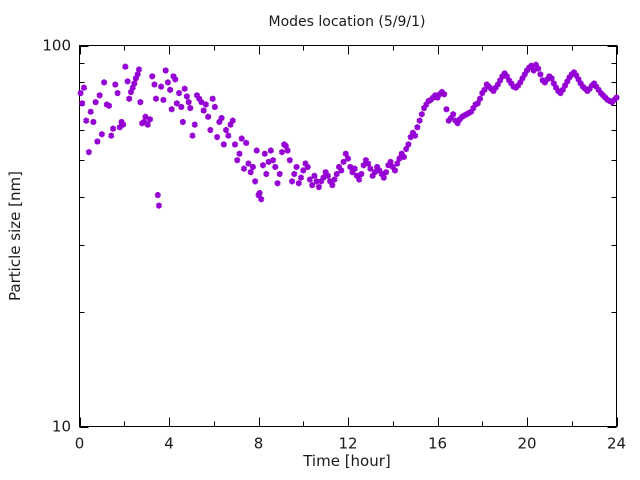 The image size is (640, 480). What do you see at coordinates (56, 46) in the screenshot?
I see `y-tick-label: 100` at bounding box center [56, 46].